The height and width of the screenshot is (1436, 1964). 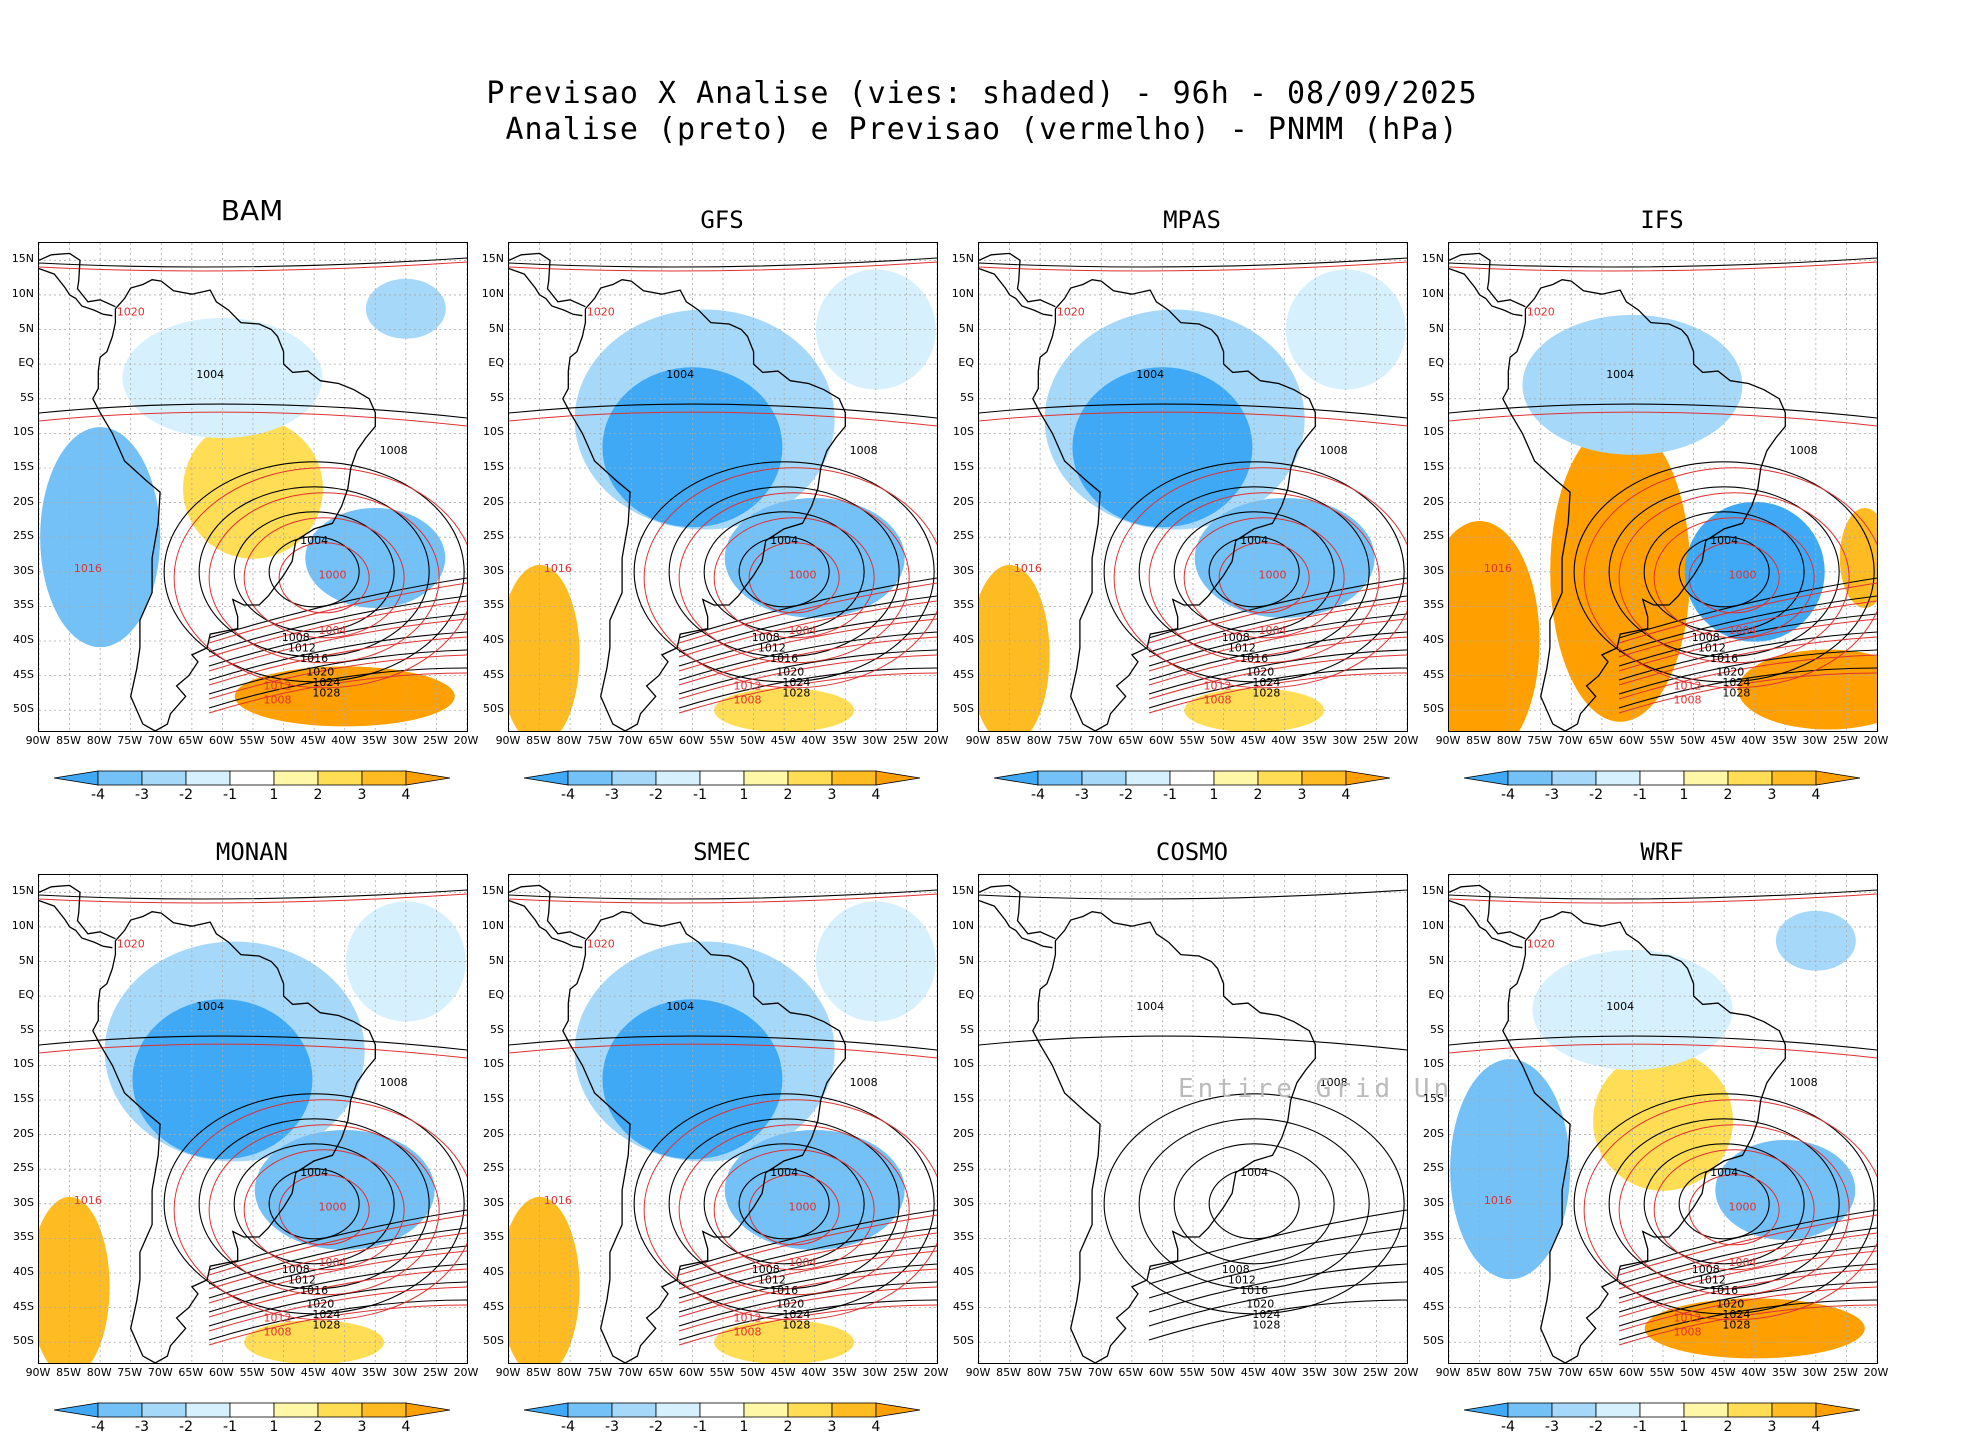 I want to click on longitude-label: 35W, so click(x=1314, y=1372).